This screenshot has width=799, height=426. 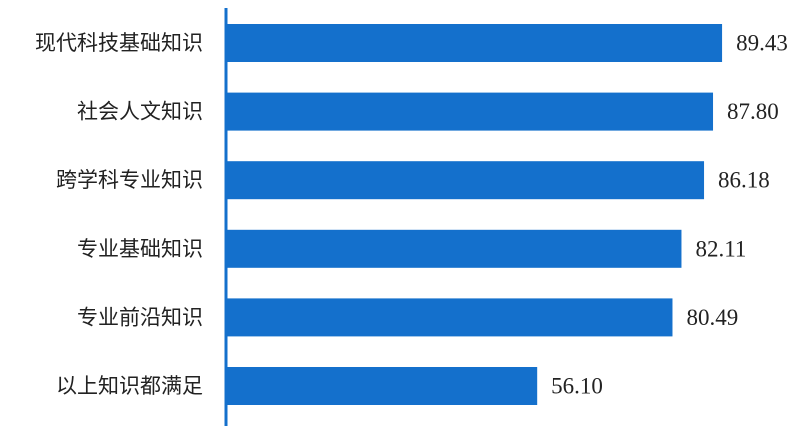 I want to click on category-label: 专业基础知识, so click(x=140, y=249).